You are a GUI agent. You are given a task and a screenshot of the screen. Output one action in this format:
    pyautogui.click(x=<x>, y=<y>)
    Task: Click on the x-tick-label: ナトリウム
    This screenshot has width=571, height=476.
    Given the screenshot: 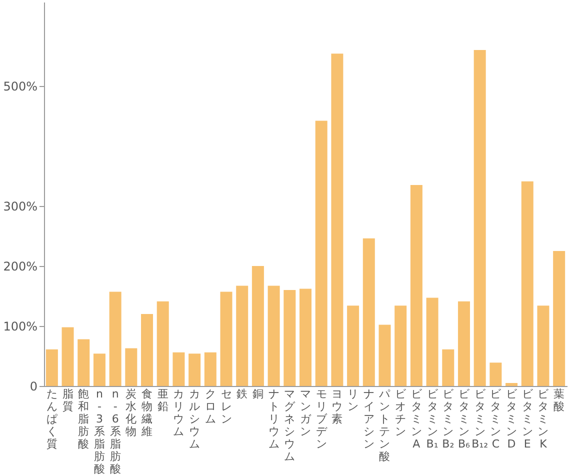 What is the action you would take?
    pyautogui.click(x=274, y=419)
    